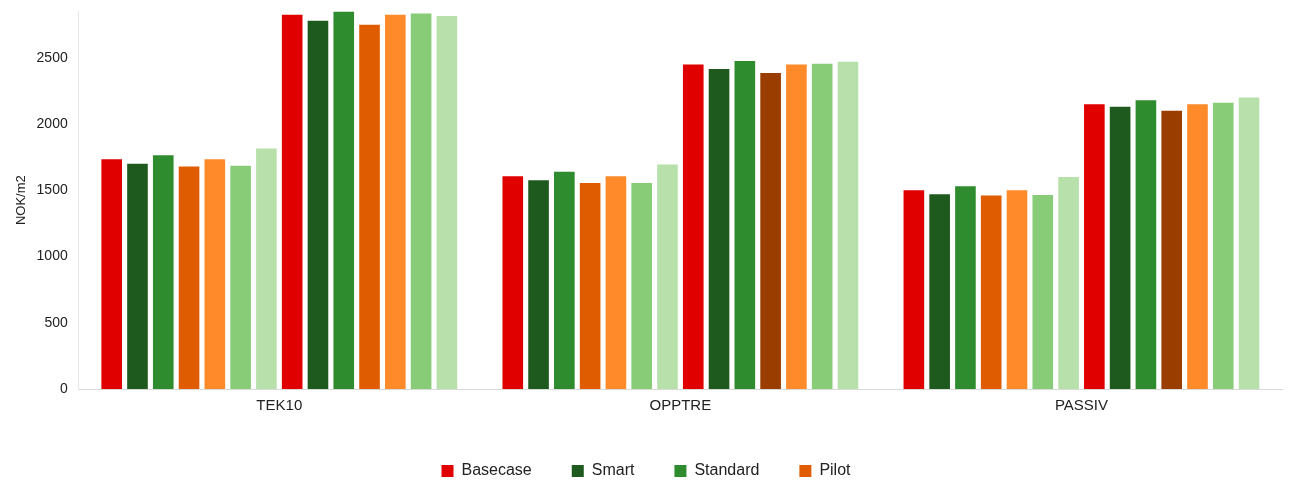 Image resolution: width=1292 pixels, height=493 pixels. Describe the element at coordinates (727, 470) in the screenshot. I see `legend-label: Standard` at that location.